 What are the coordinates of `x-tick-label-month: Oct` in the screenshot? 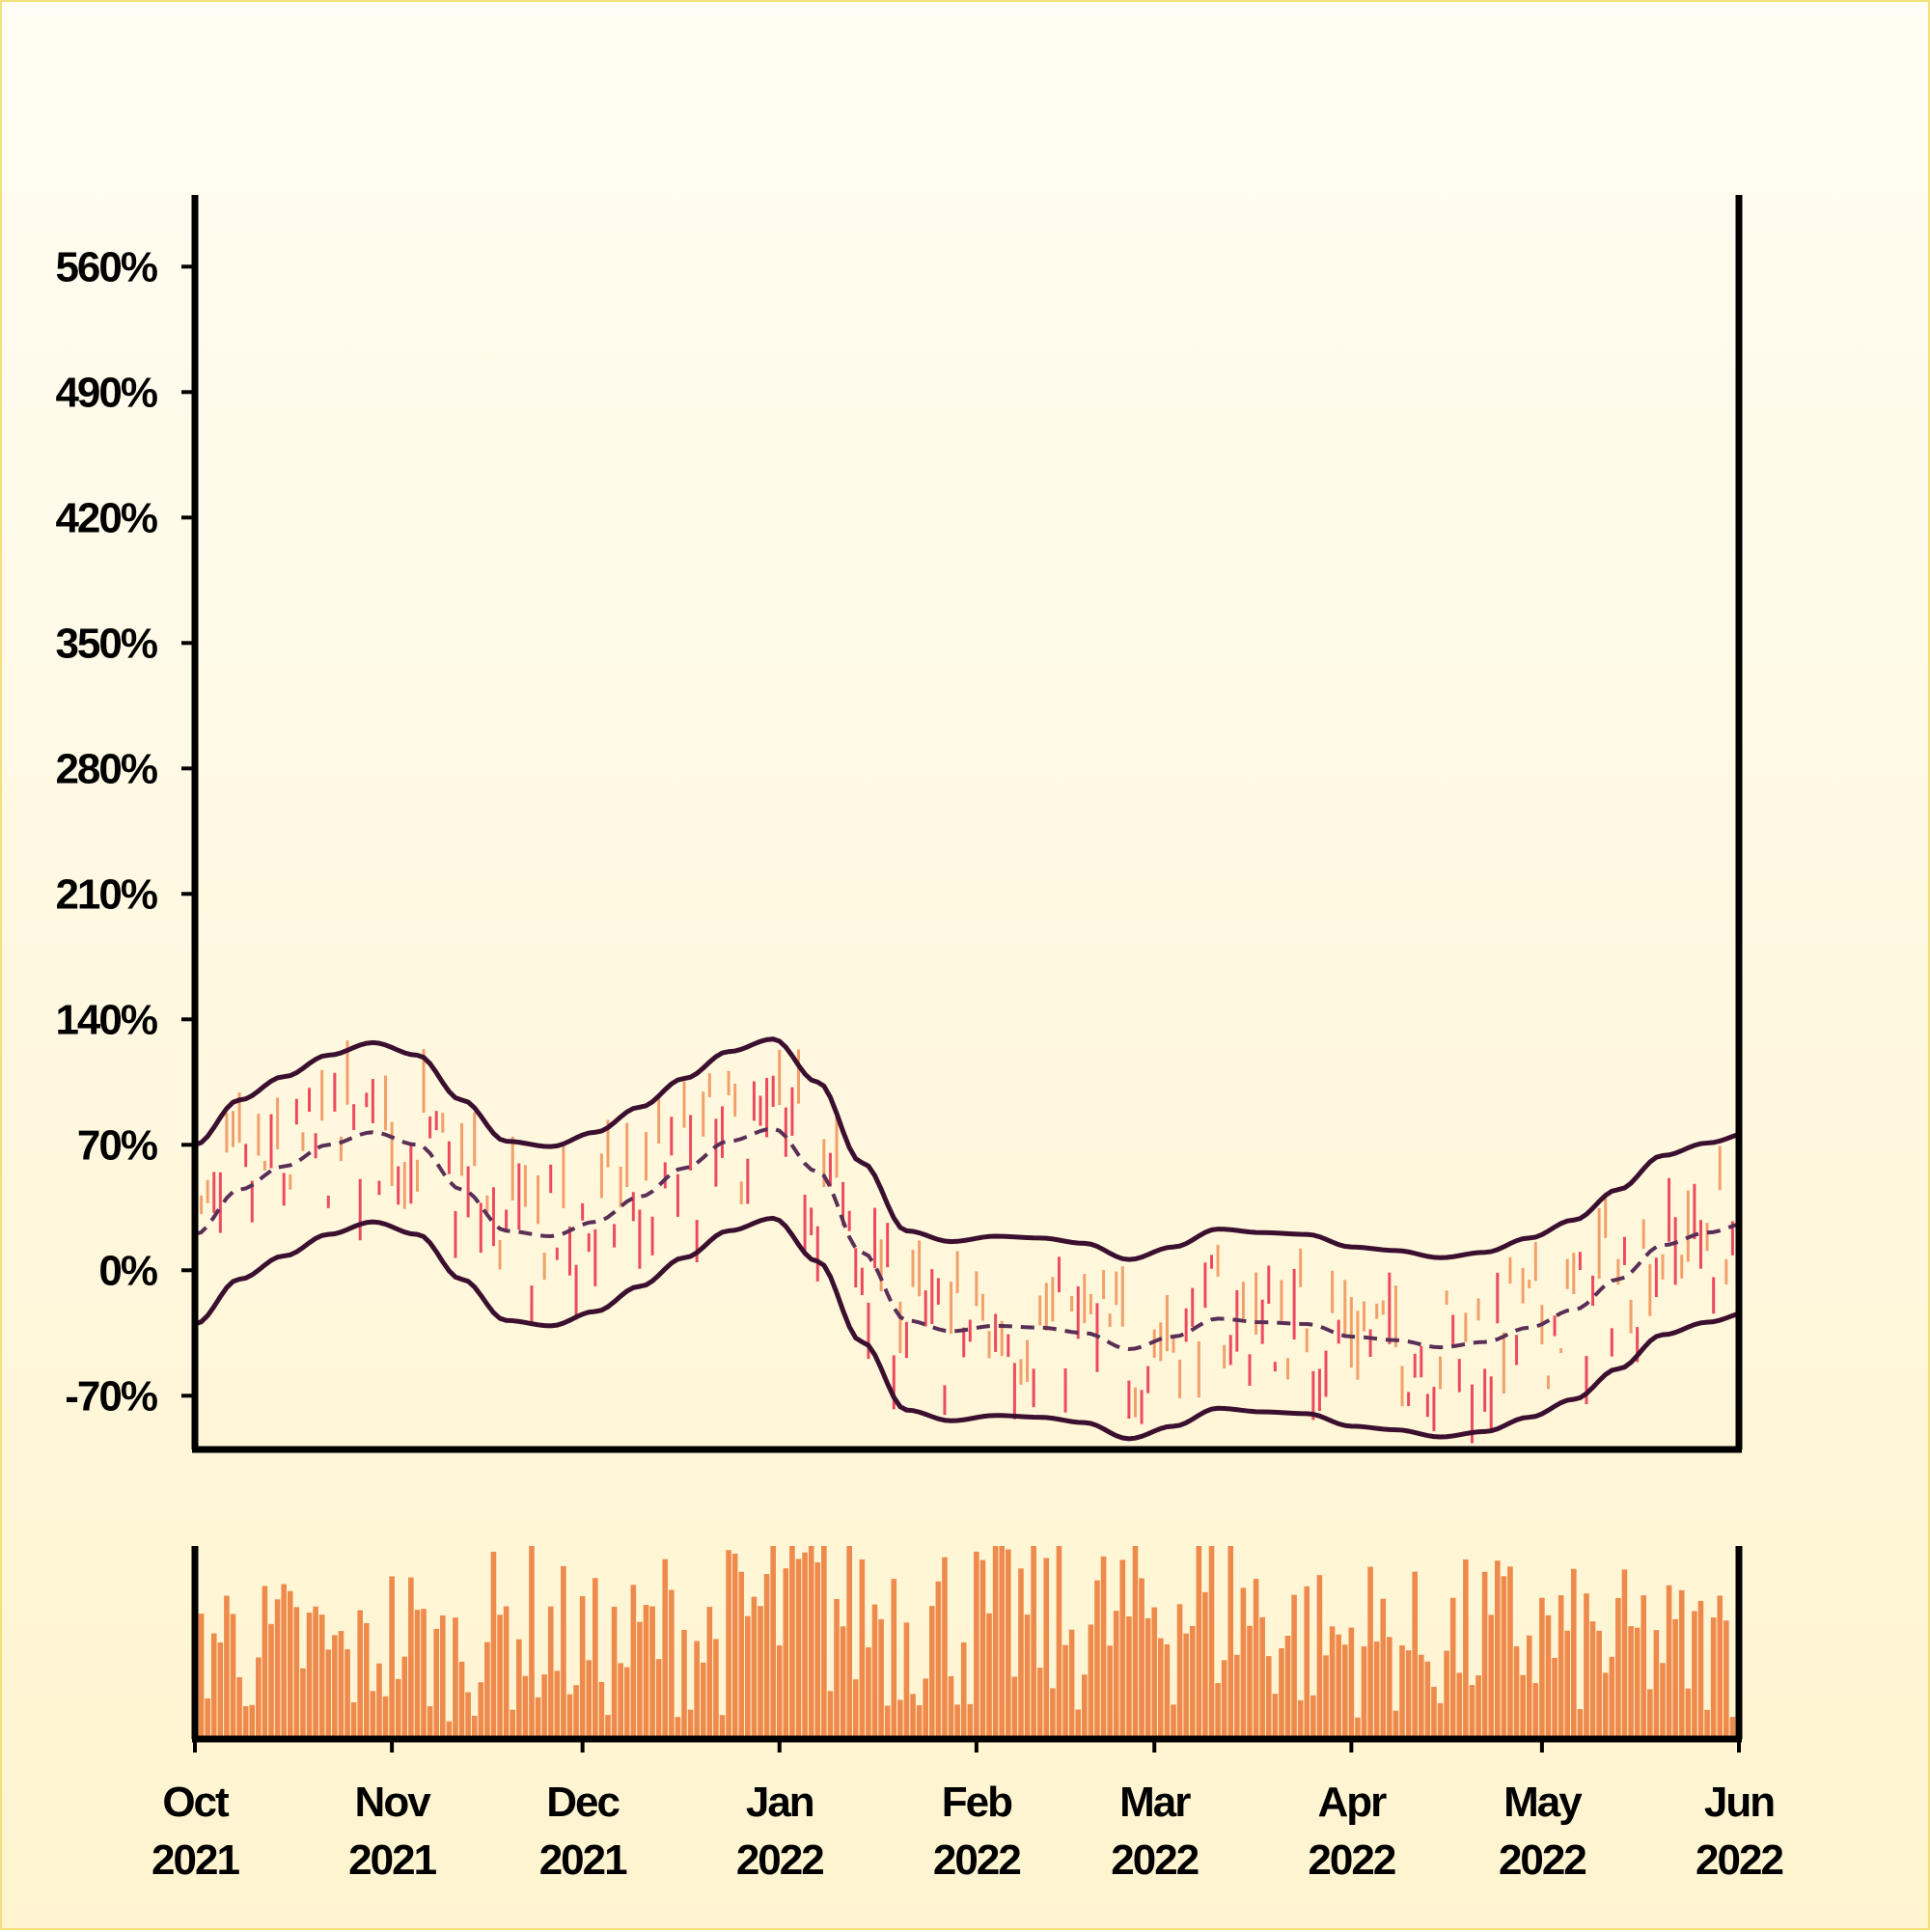 It's located at (196, 1802).